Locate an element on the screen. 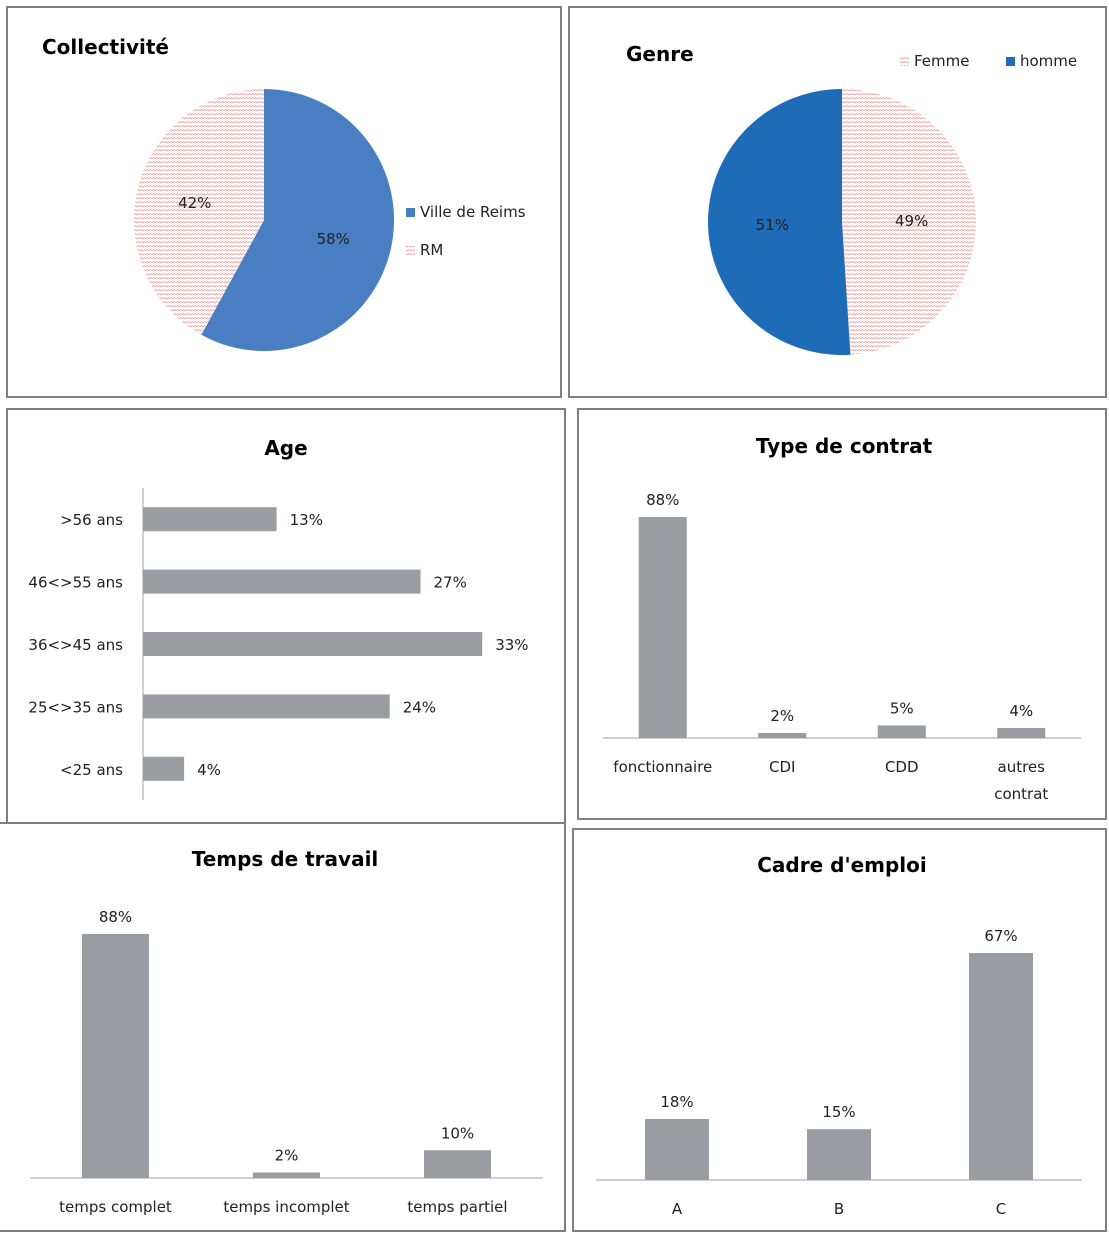 The height and width of the screenshot is (1234, 1109). chart-title: Temps de travail is located at coordinates (285, 859).